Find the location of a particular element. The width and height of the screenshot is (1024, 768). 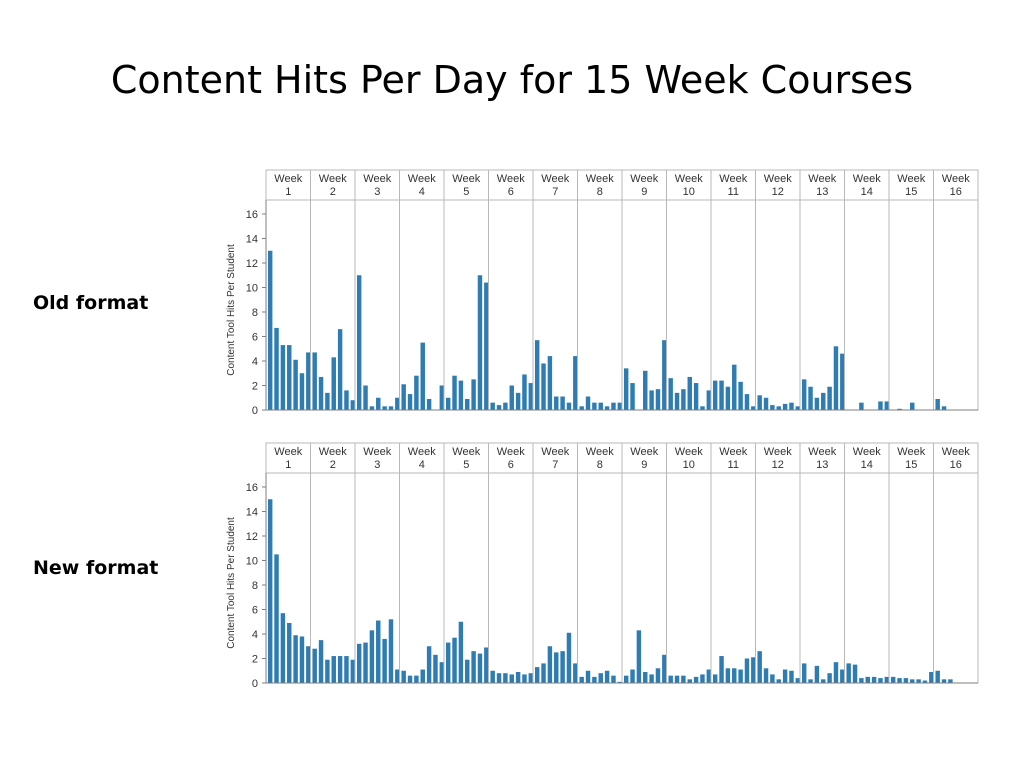

panel-header-number: 5 is located at coordinates (466, 465).